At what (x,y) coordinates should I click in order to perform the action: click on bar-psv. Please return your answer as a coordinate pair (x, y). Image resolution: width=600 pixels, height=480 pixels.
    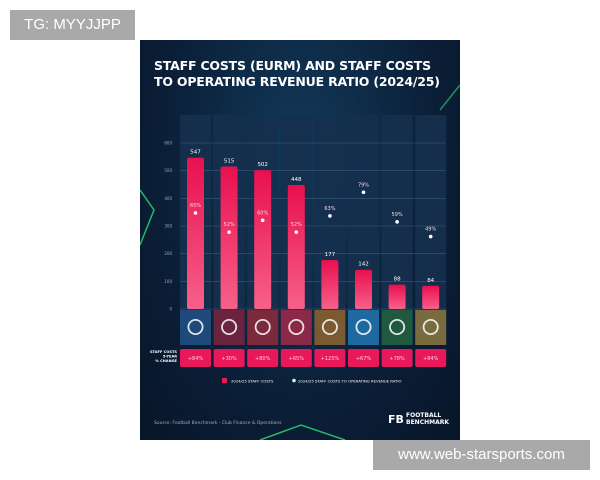
    Looking at the image, I should click on (431, 297).